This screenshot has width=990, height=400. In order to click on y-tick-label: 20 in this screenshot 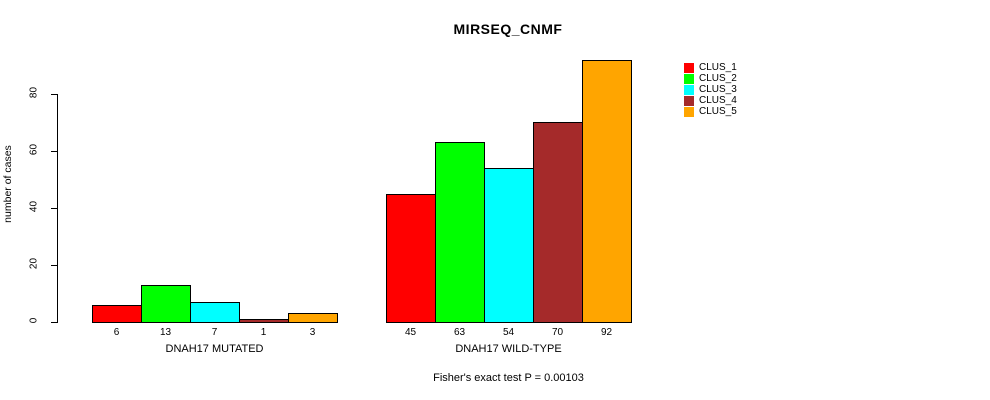, I will do `click(34, 263)`.